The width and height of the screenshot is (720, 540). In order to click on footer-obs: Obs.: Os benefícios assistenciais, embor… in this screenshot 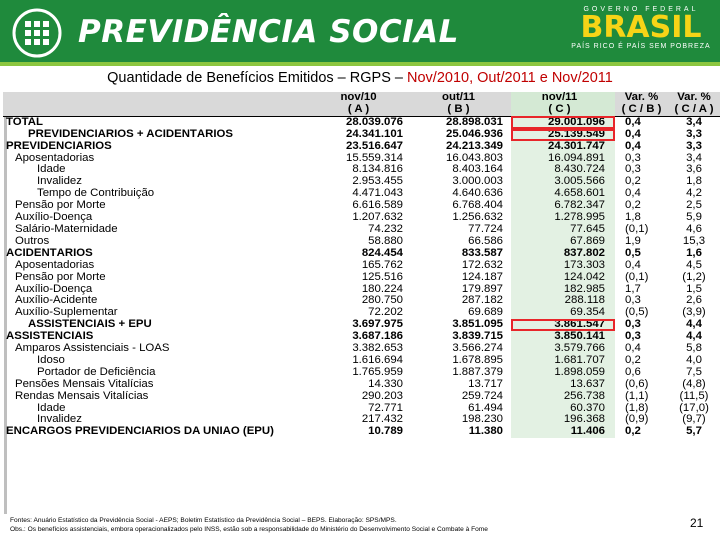, I will do `click(249, 529)`.